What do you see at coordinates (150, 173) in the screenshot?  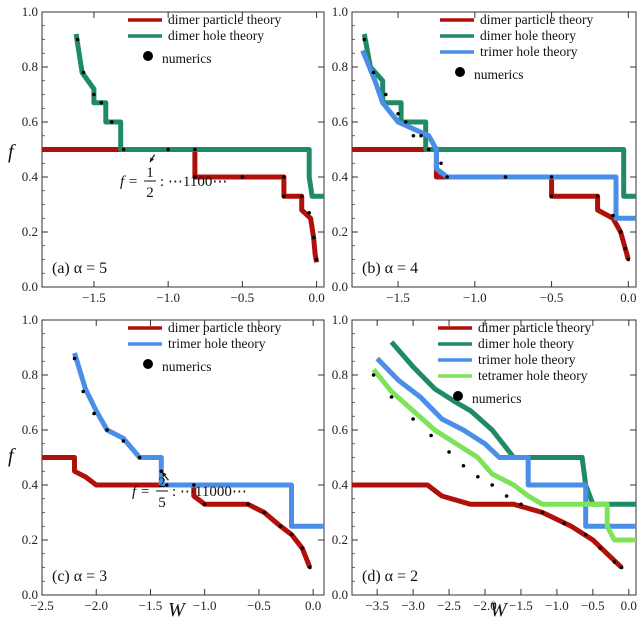 I see `annotation-numerator: 1` at bounding box center [150, 173].